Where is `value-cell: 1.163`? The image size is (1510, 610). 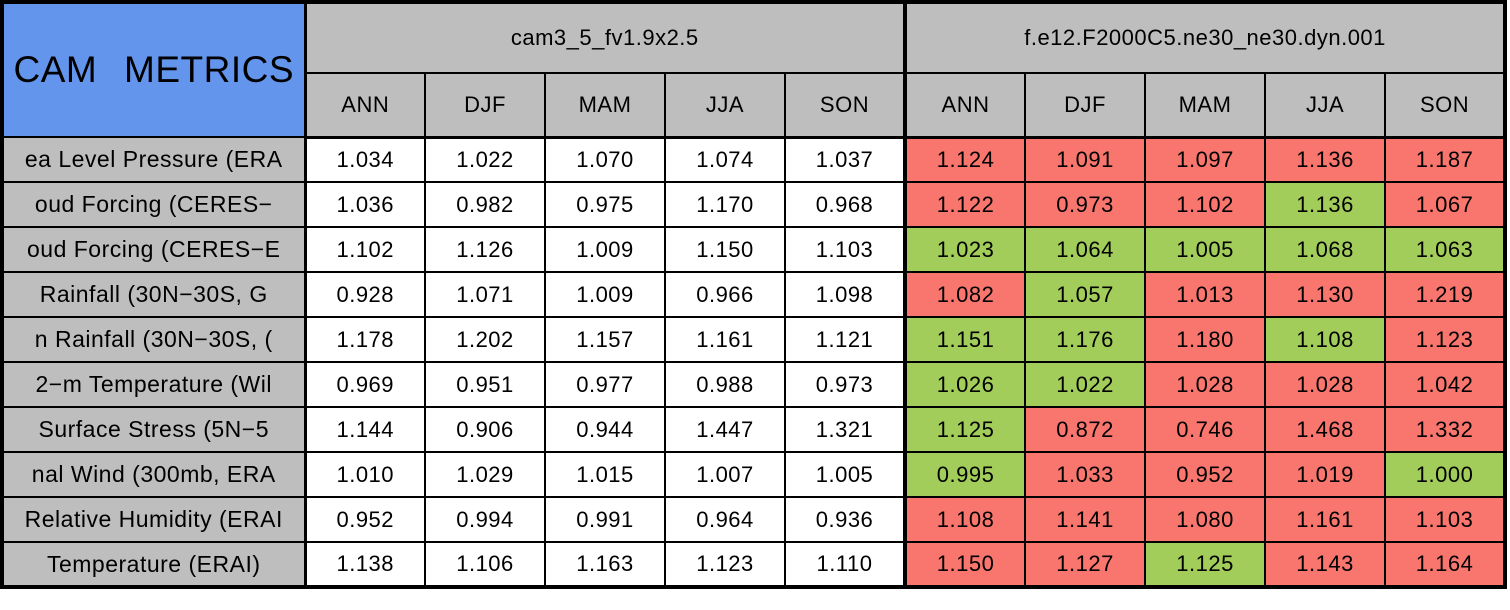 value-cell: 1.163 is located at coordinates (605, 564).